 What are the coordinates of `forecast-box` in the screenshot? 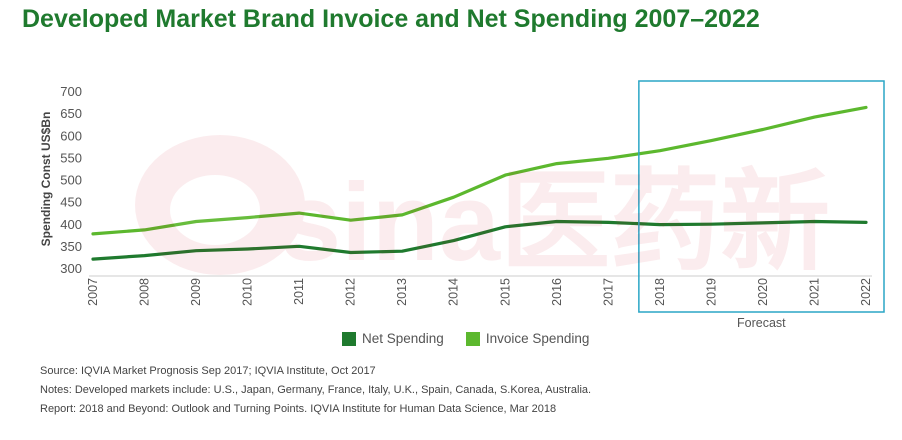 It's located at (761, 196).